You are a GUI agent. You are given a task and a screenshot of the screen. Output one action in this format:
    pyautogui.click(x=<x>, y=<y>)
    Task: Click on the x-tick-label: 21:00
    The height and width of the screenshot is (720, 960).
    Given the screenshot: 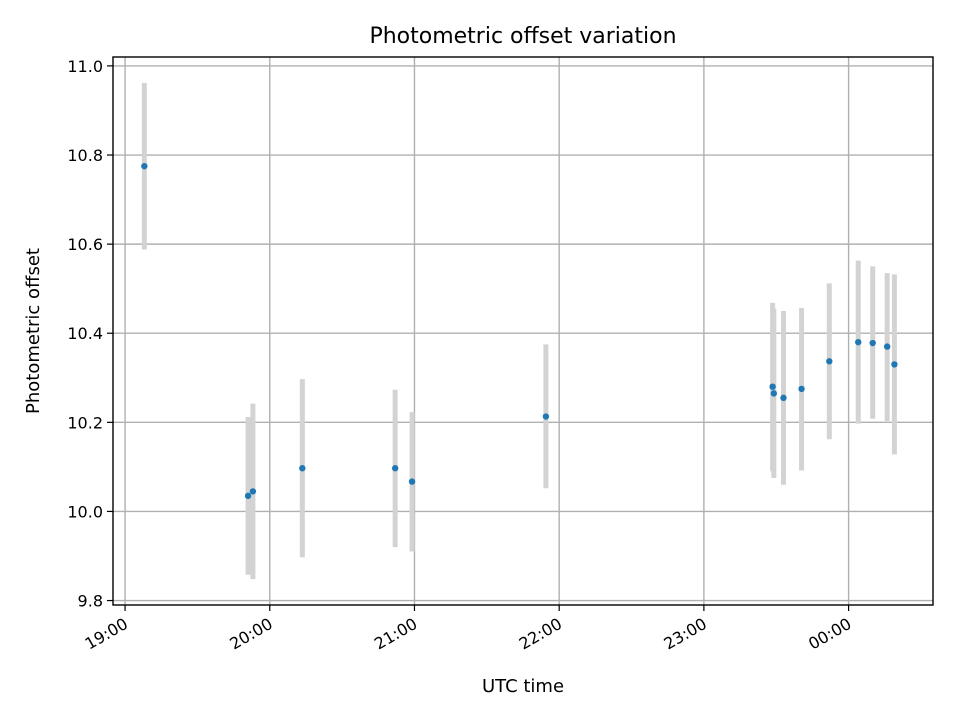 What is the action you would take?
    pyautogui.click(x=395, y=634)
    